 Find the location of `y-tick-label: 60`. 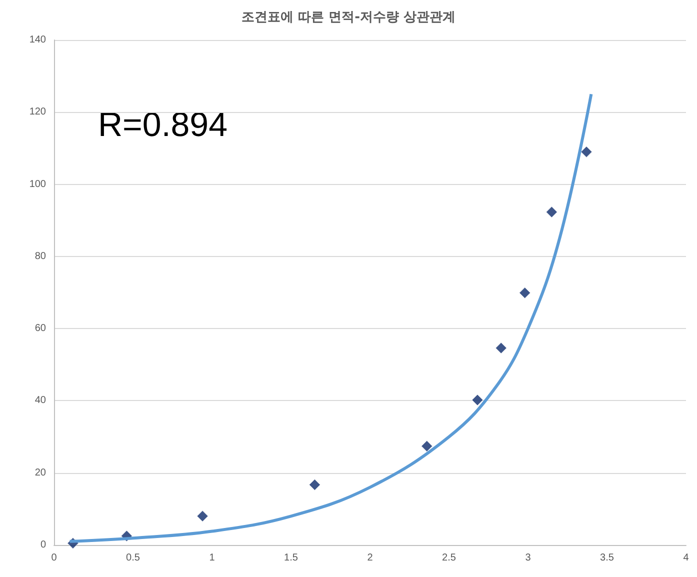

y-tick-label: 60 is located at coordinates (40, 328).